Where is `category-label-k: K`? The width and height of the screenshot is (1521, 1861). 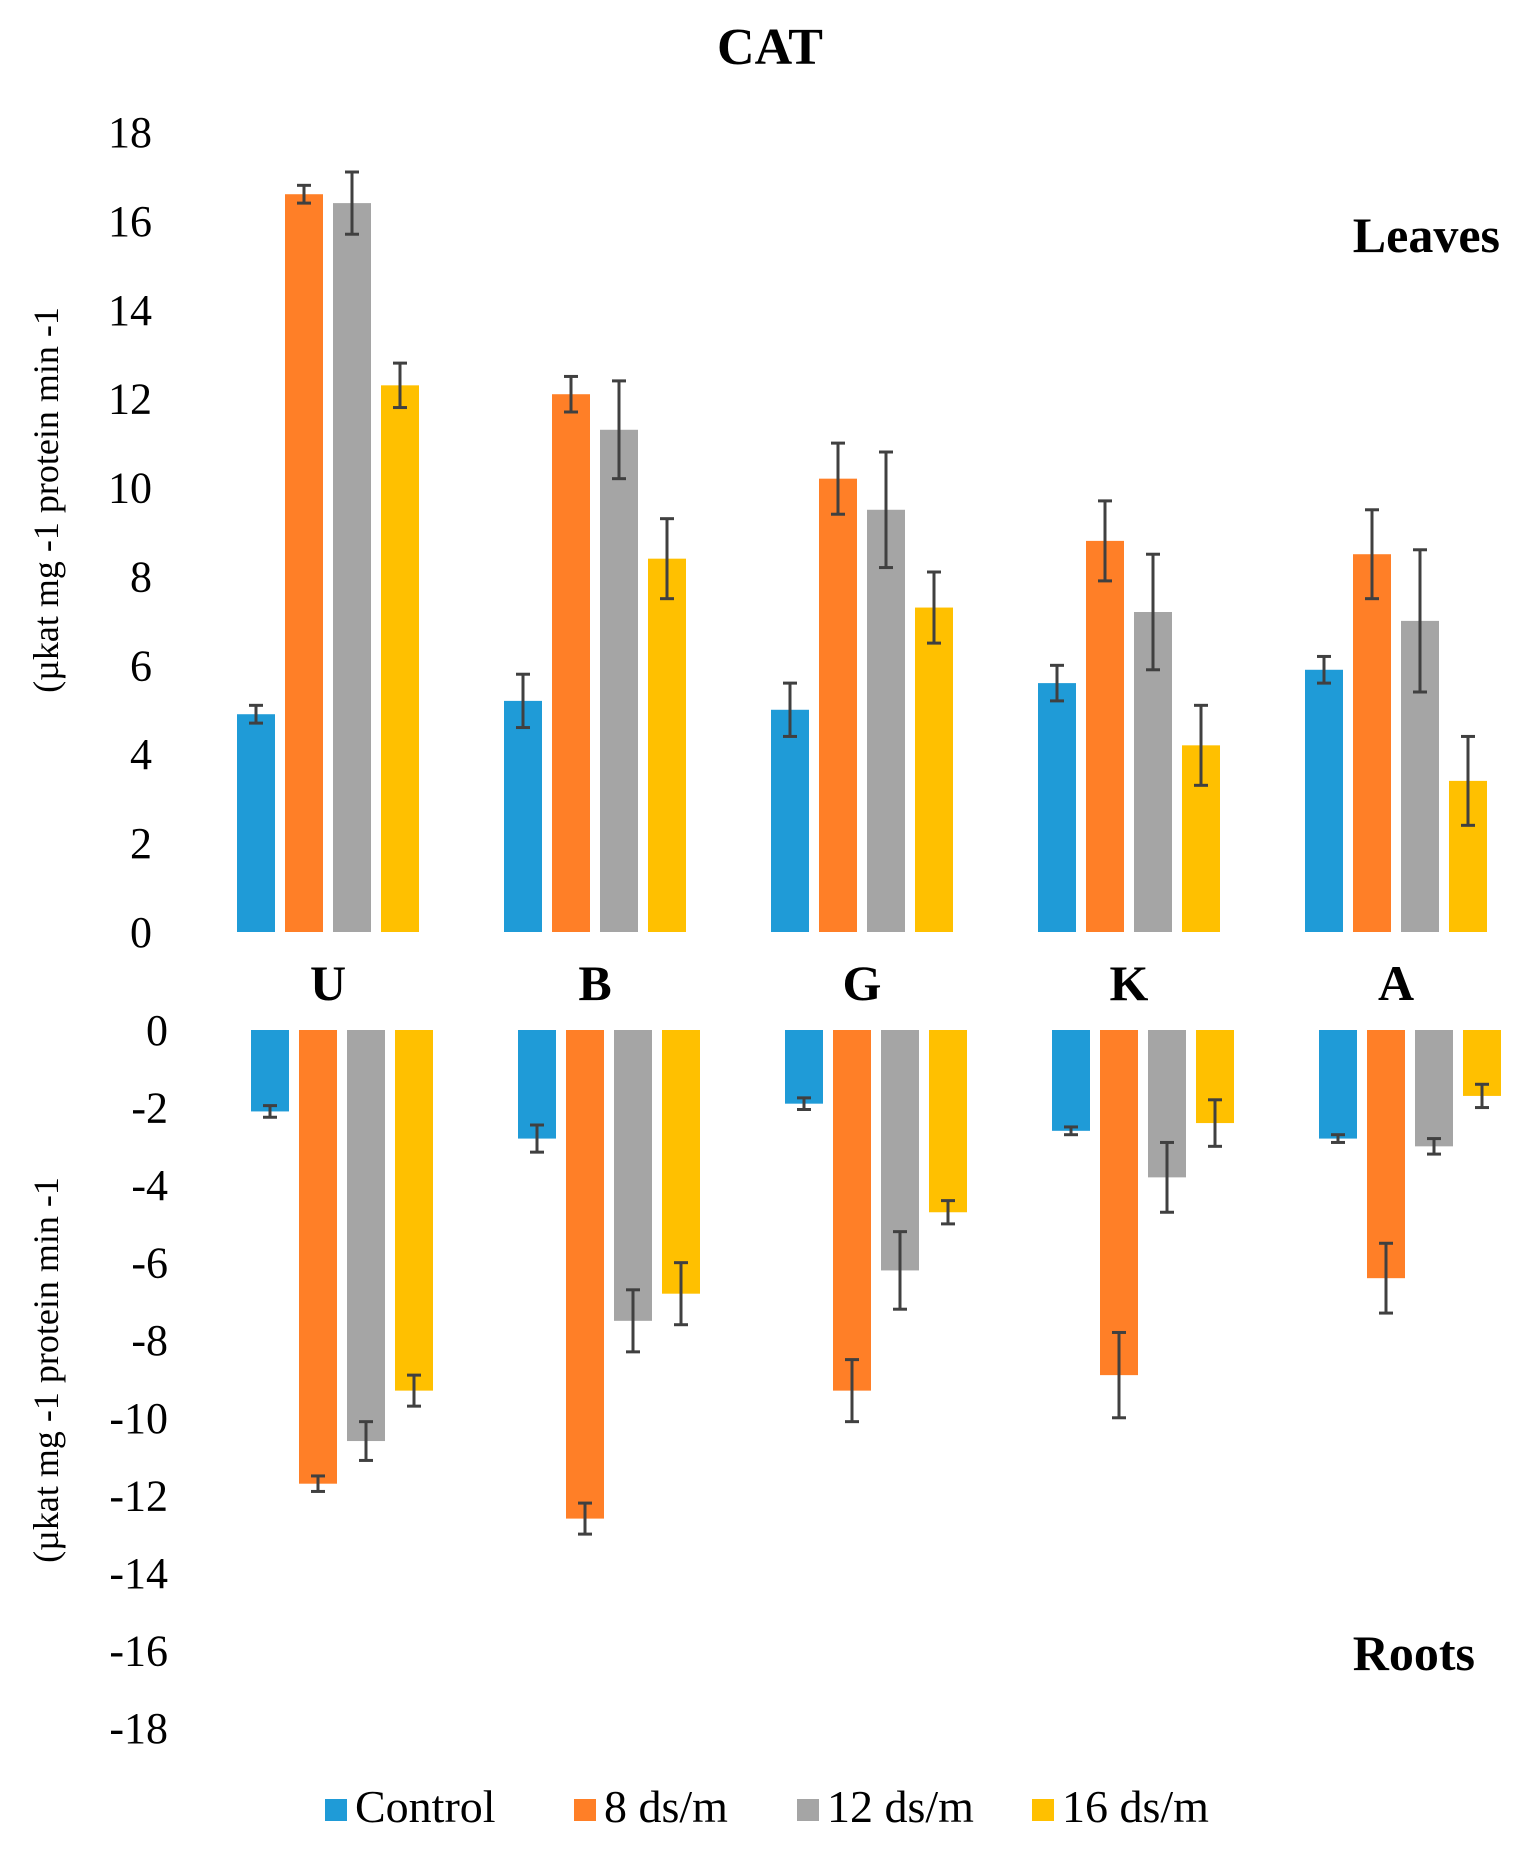 category-label-k: K is located at coordinates (1129, 983).